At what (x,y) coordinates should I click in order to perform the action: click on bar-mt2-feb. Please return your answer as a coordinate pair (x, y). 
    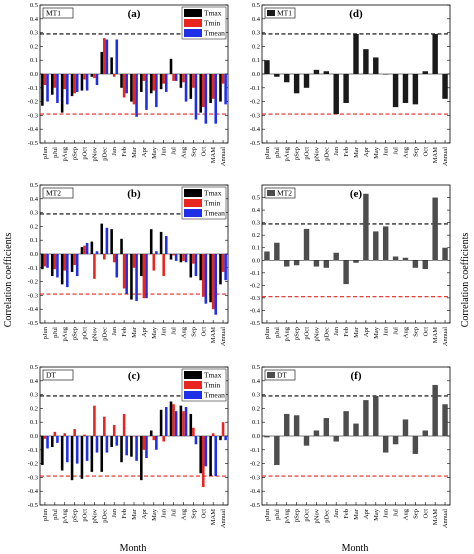
    Looking at the image, I should click on (346, 272).